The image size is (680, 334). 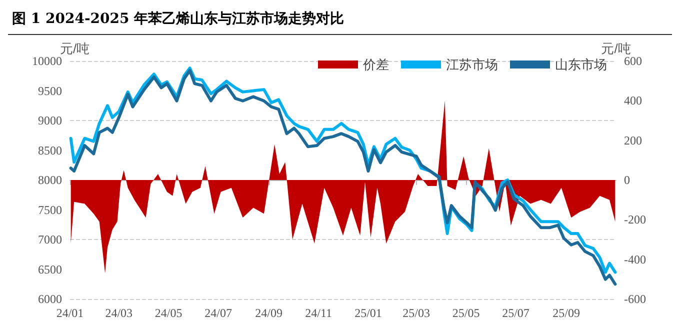 I want to click on y2-tick-label: -400, so click(x=635, y=259).